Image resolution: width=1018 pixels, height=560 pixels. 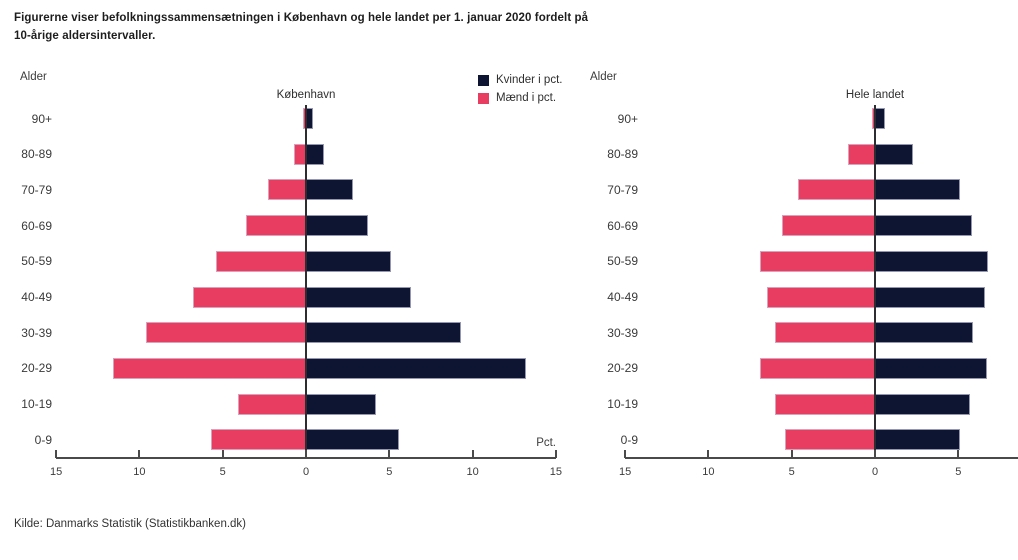 What do you see at coordinates (546, 443) in the screenshot?
I see `pct-axis-label: Pct.` at bounding box center [546, 443].